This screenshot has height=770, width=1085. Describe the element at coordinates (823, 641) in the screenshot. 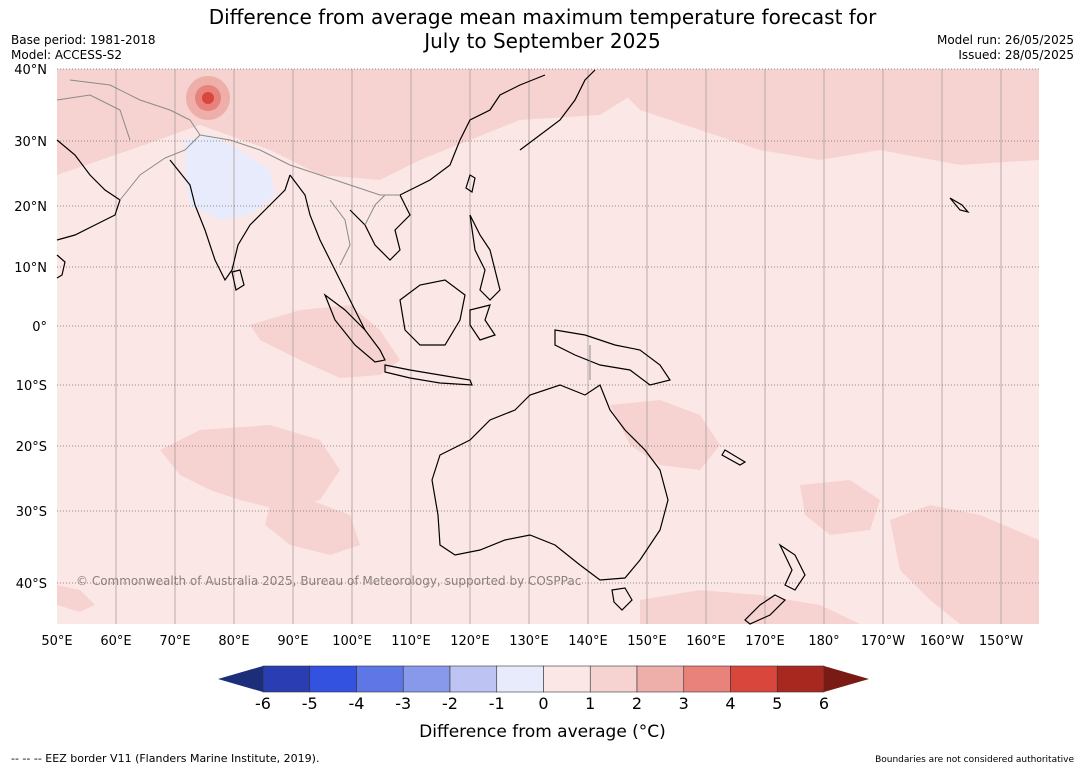

I see `lon-label: 180°` at that location.